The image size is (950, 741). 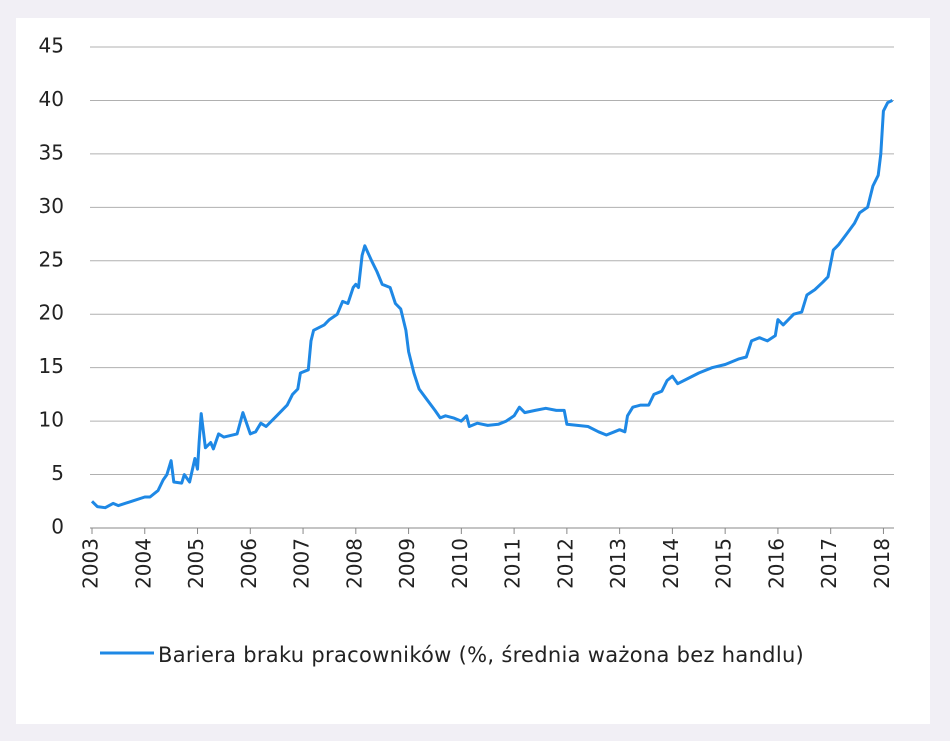 I want to click on x-tick-label: 2014, so click(x=671, y=563).